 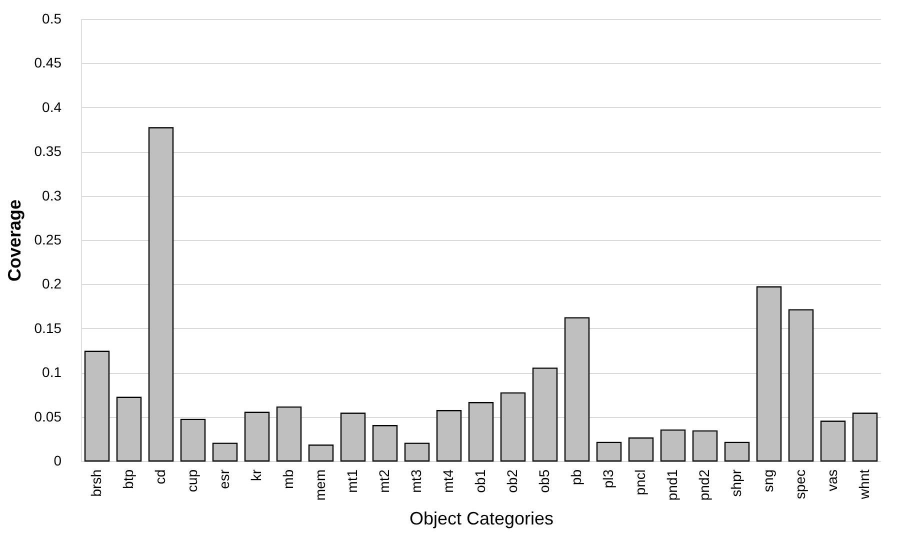 What do you see at coordinates (576, 477) in the screenshot?
I see `x-tick-label: pb` at bounding box center [576, 477].